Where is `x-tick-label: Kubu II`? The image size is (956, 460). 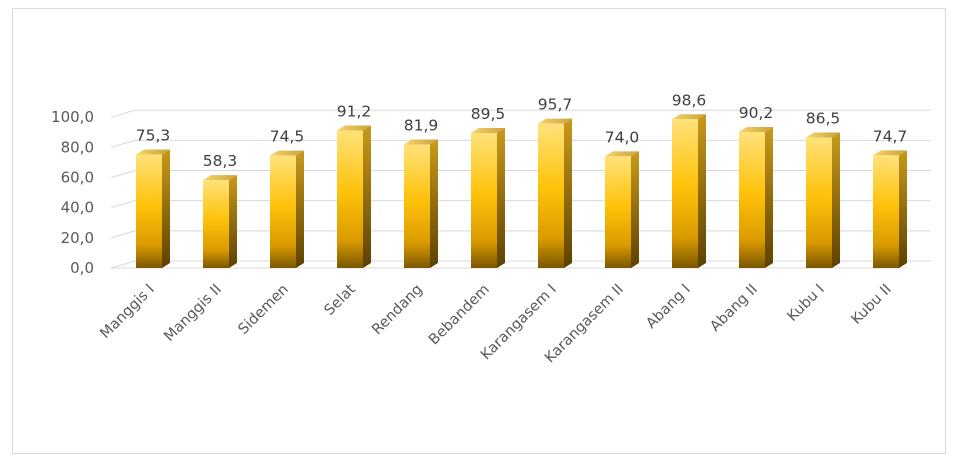
x-tick-label: Kubu II is located at coordinates (871, 305).